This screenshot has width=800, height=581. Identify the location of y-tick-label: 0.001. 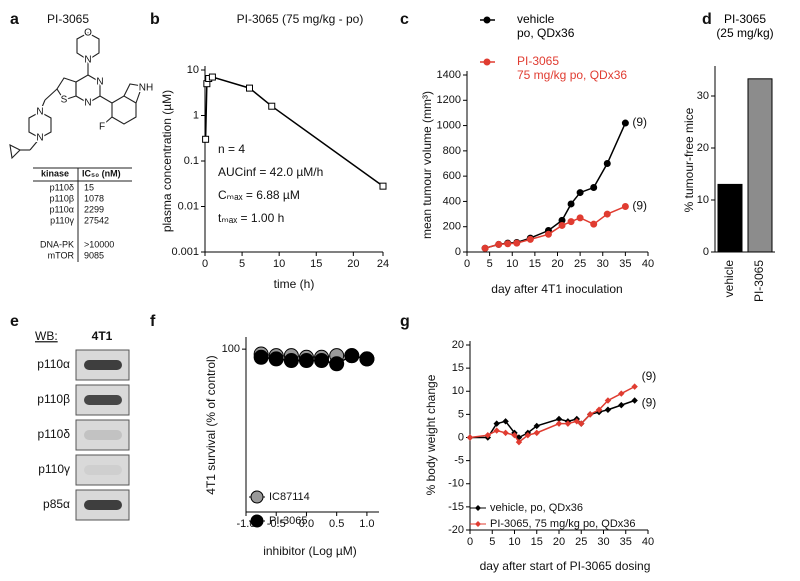
(185, 252).